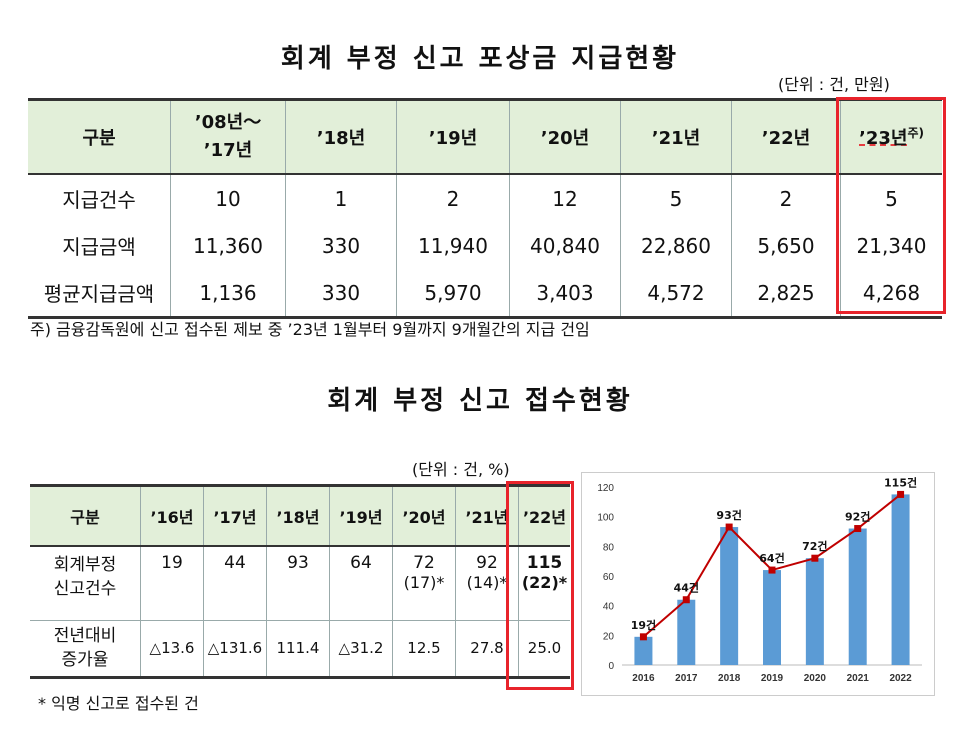 The image size is (960, 729). I want to click on table-cell: 72 (17)*, so click(424, 583).